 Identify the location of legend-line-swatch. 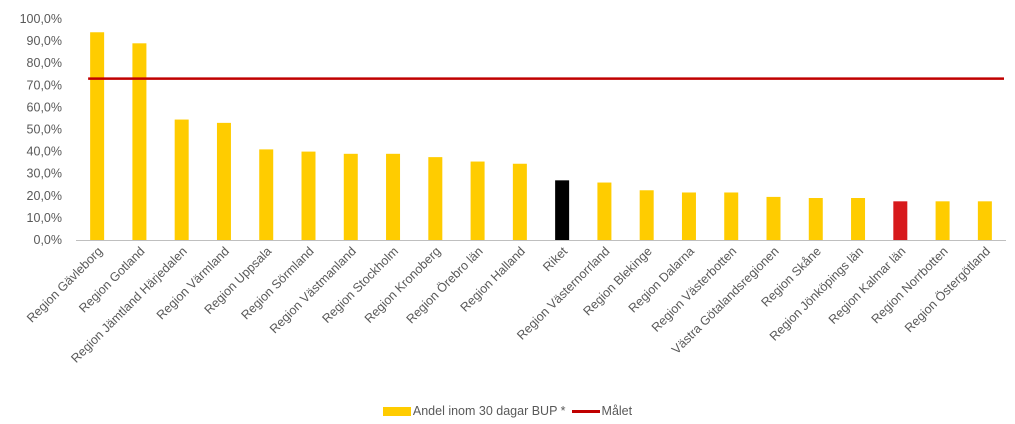
(585, 411).